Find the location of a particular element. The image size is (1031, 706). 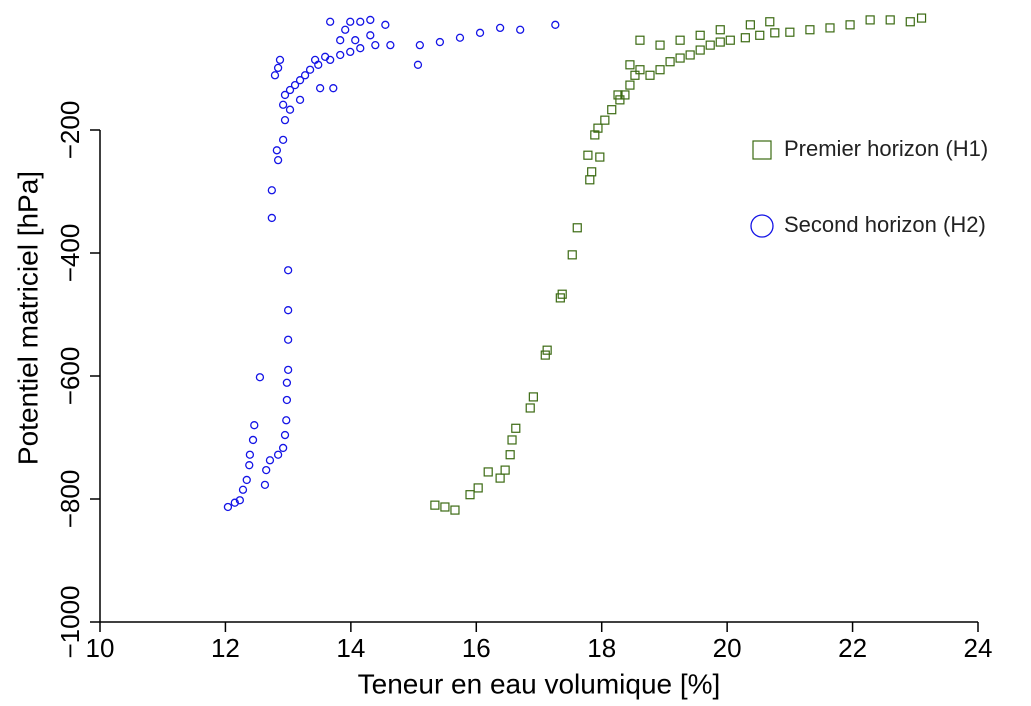

y-tick-label: −600 is located at coordinates (70, 376).